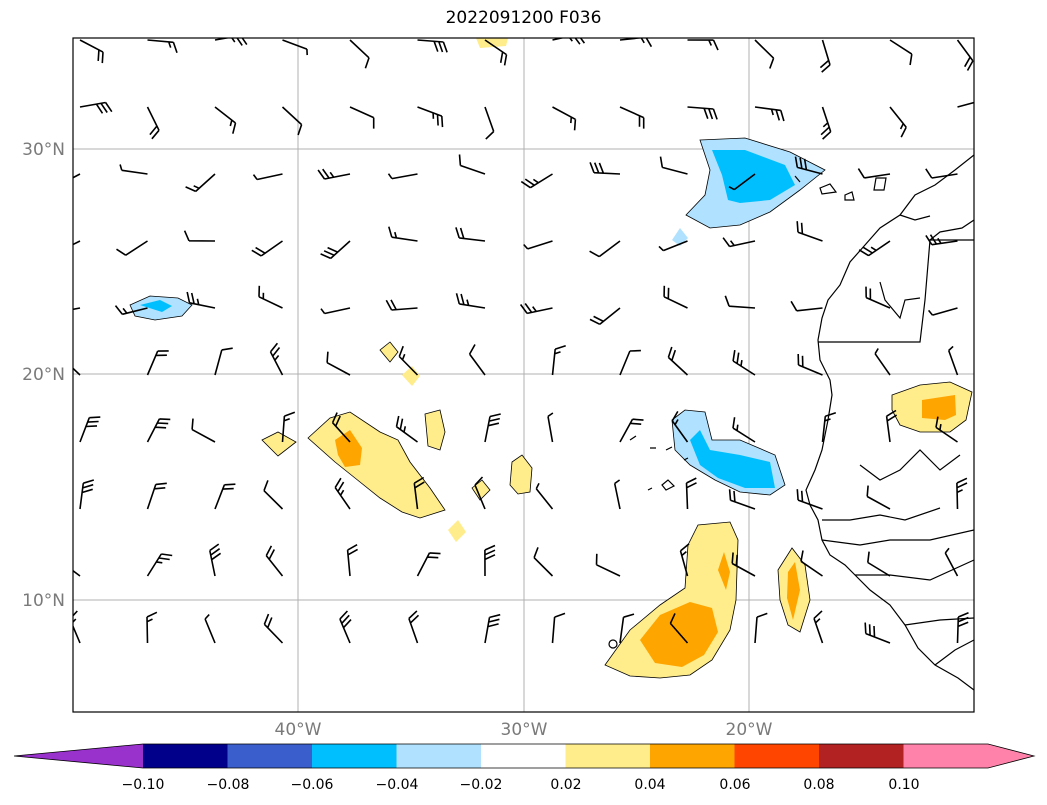 The image size is (1047, 805). Describe the element at coordinates (228, 785) in the screenshot. I see `colorbar-tick-label: −0.08` at that location.